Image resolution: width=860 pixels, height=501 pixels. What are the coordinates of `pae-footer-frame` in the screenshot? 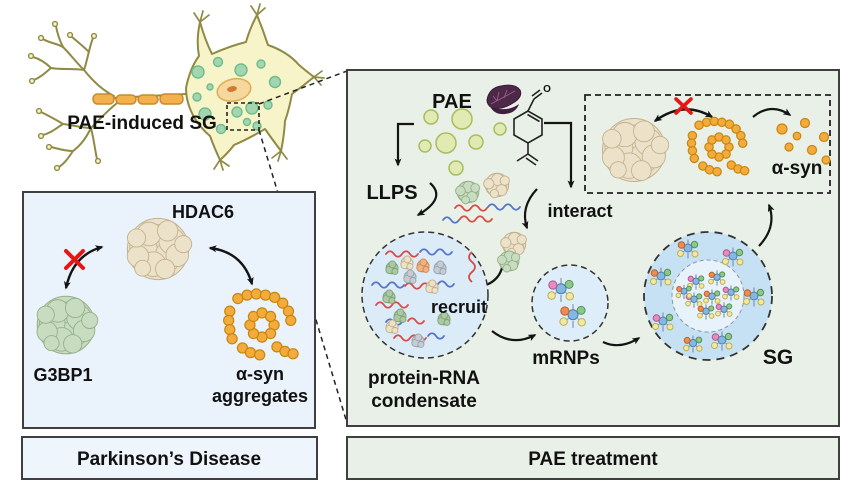 It's located at (593, 458).